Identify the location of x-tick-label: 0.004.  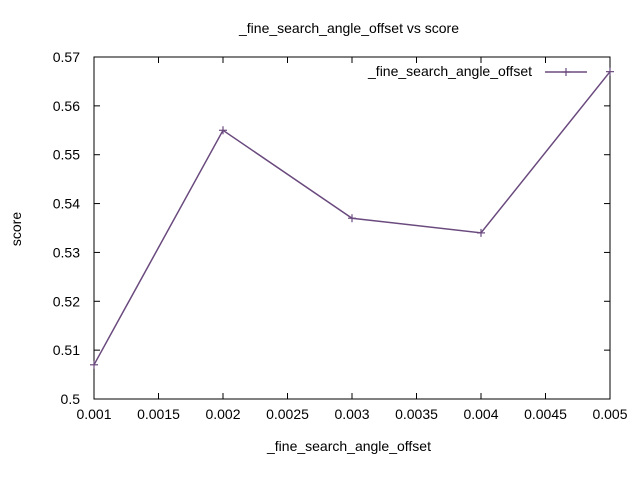
(480, 414).